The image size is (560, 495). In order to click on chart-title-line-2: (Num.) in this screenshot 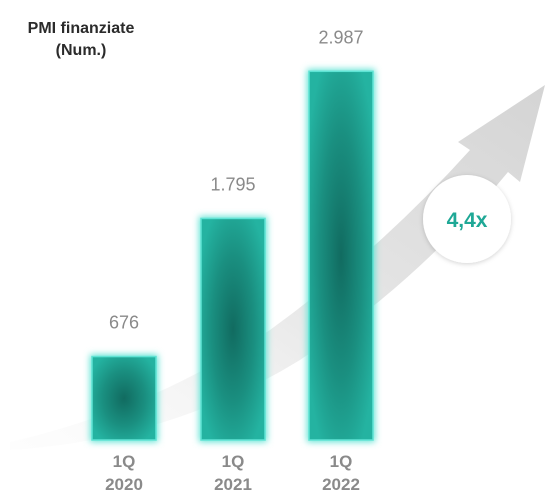, I will do `click(81, 50)`.